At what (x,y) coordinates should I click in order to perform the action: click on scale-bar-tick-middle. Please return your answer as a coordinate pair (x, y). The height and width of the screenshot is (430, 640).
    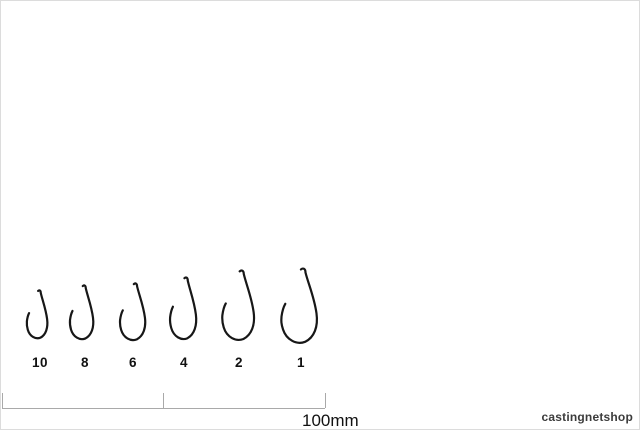
    Looking at the image, I should click on (163, 400).